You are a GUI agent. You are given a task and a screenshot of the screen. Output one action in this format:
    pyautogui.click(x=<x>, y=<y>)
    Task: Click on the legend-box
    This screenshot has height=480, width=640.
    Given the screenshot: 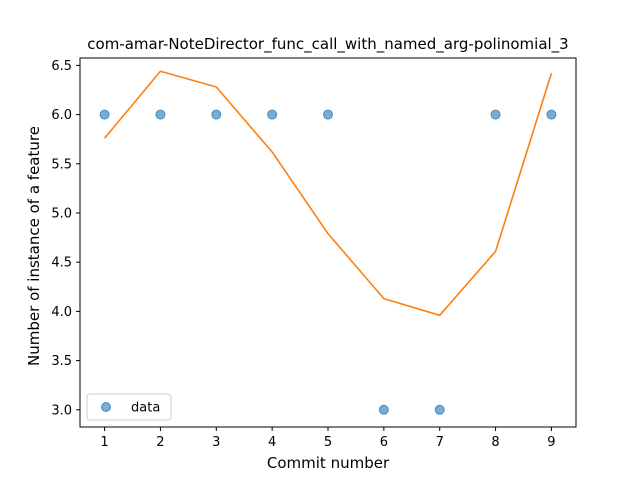 What is the action you would take?
    pyautogui.click(x=129, y=407)
    